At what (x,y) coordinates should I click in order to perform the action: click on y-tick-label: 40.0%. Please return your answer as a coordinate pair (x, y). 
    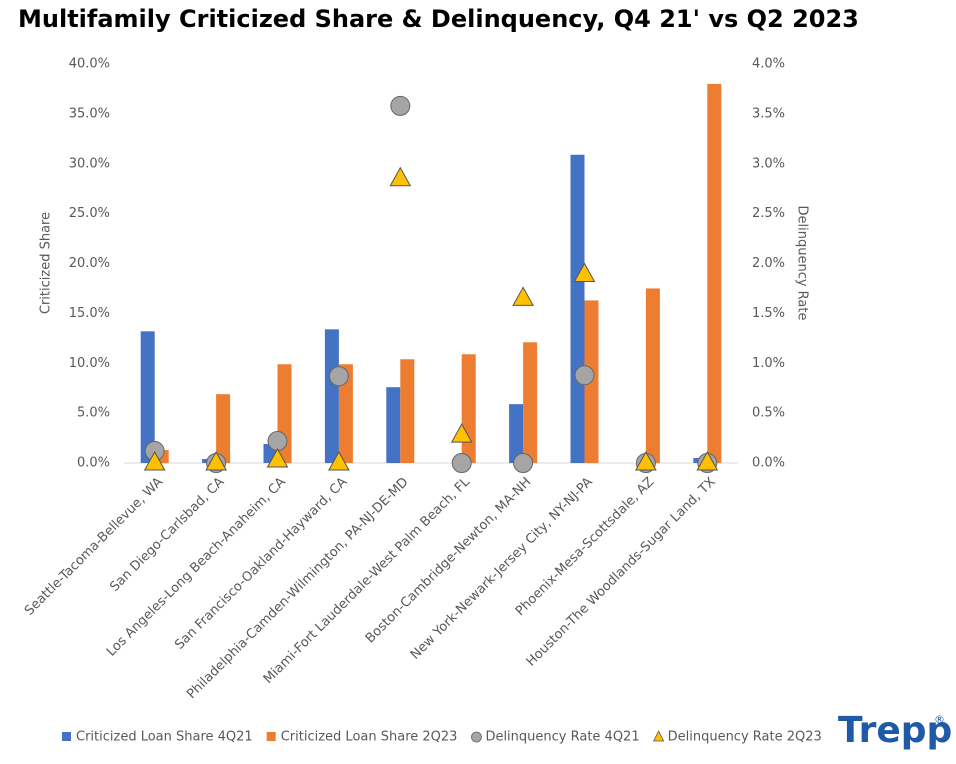
    Looking at the image, I should click on (89, 64).